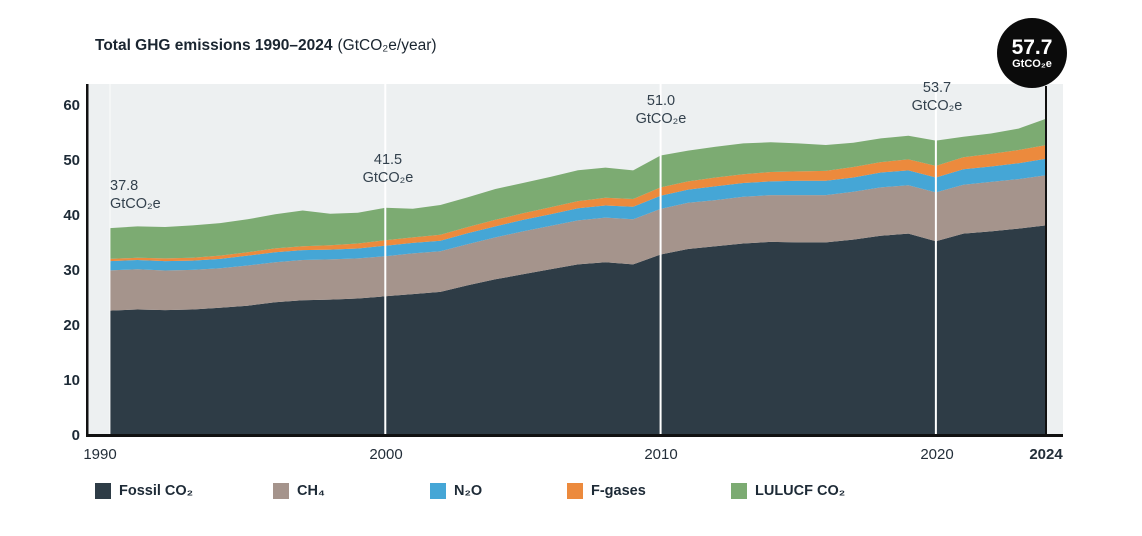 This screenshot has width=1142, height=536. Describe the element at coordinates (71, 380) in the screenshot. I see `y-tick-10: 10` at that location.